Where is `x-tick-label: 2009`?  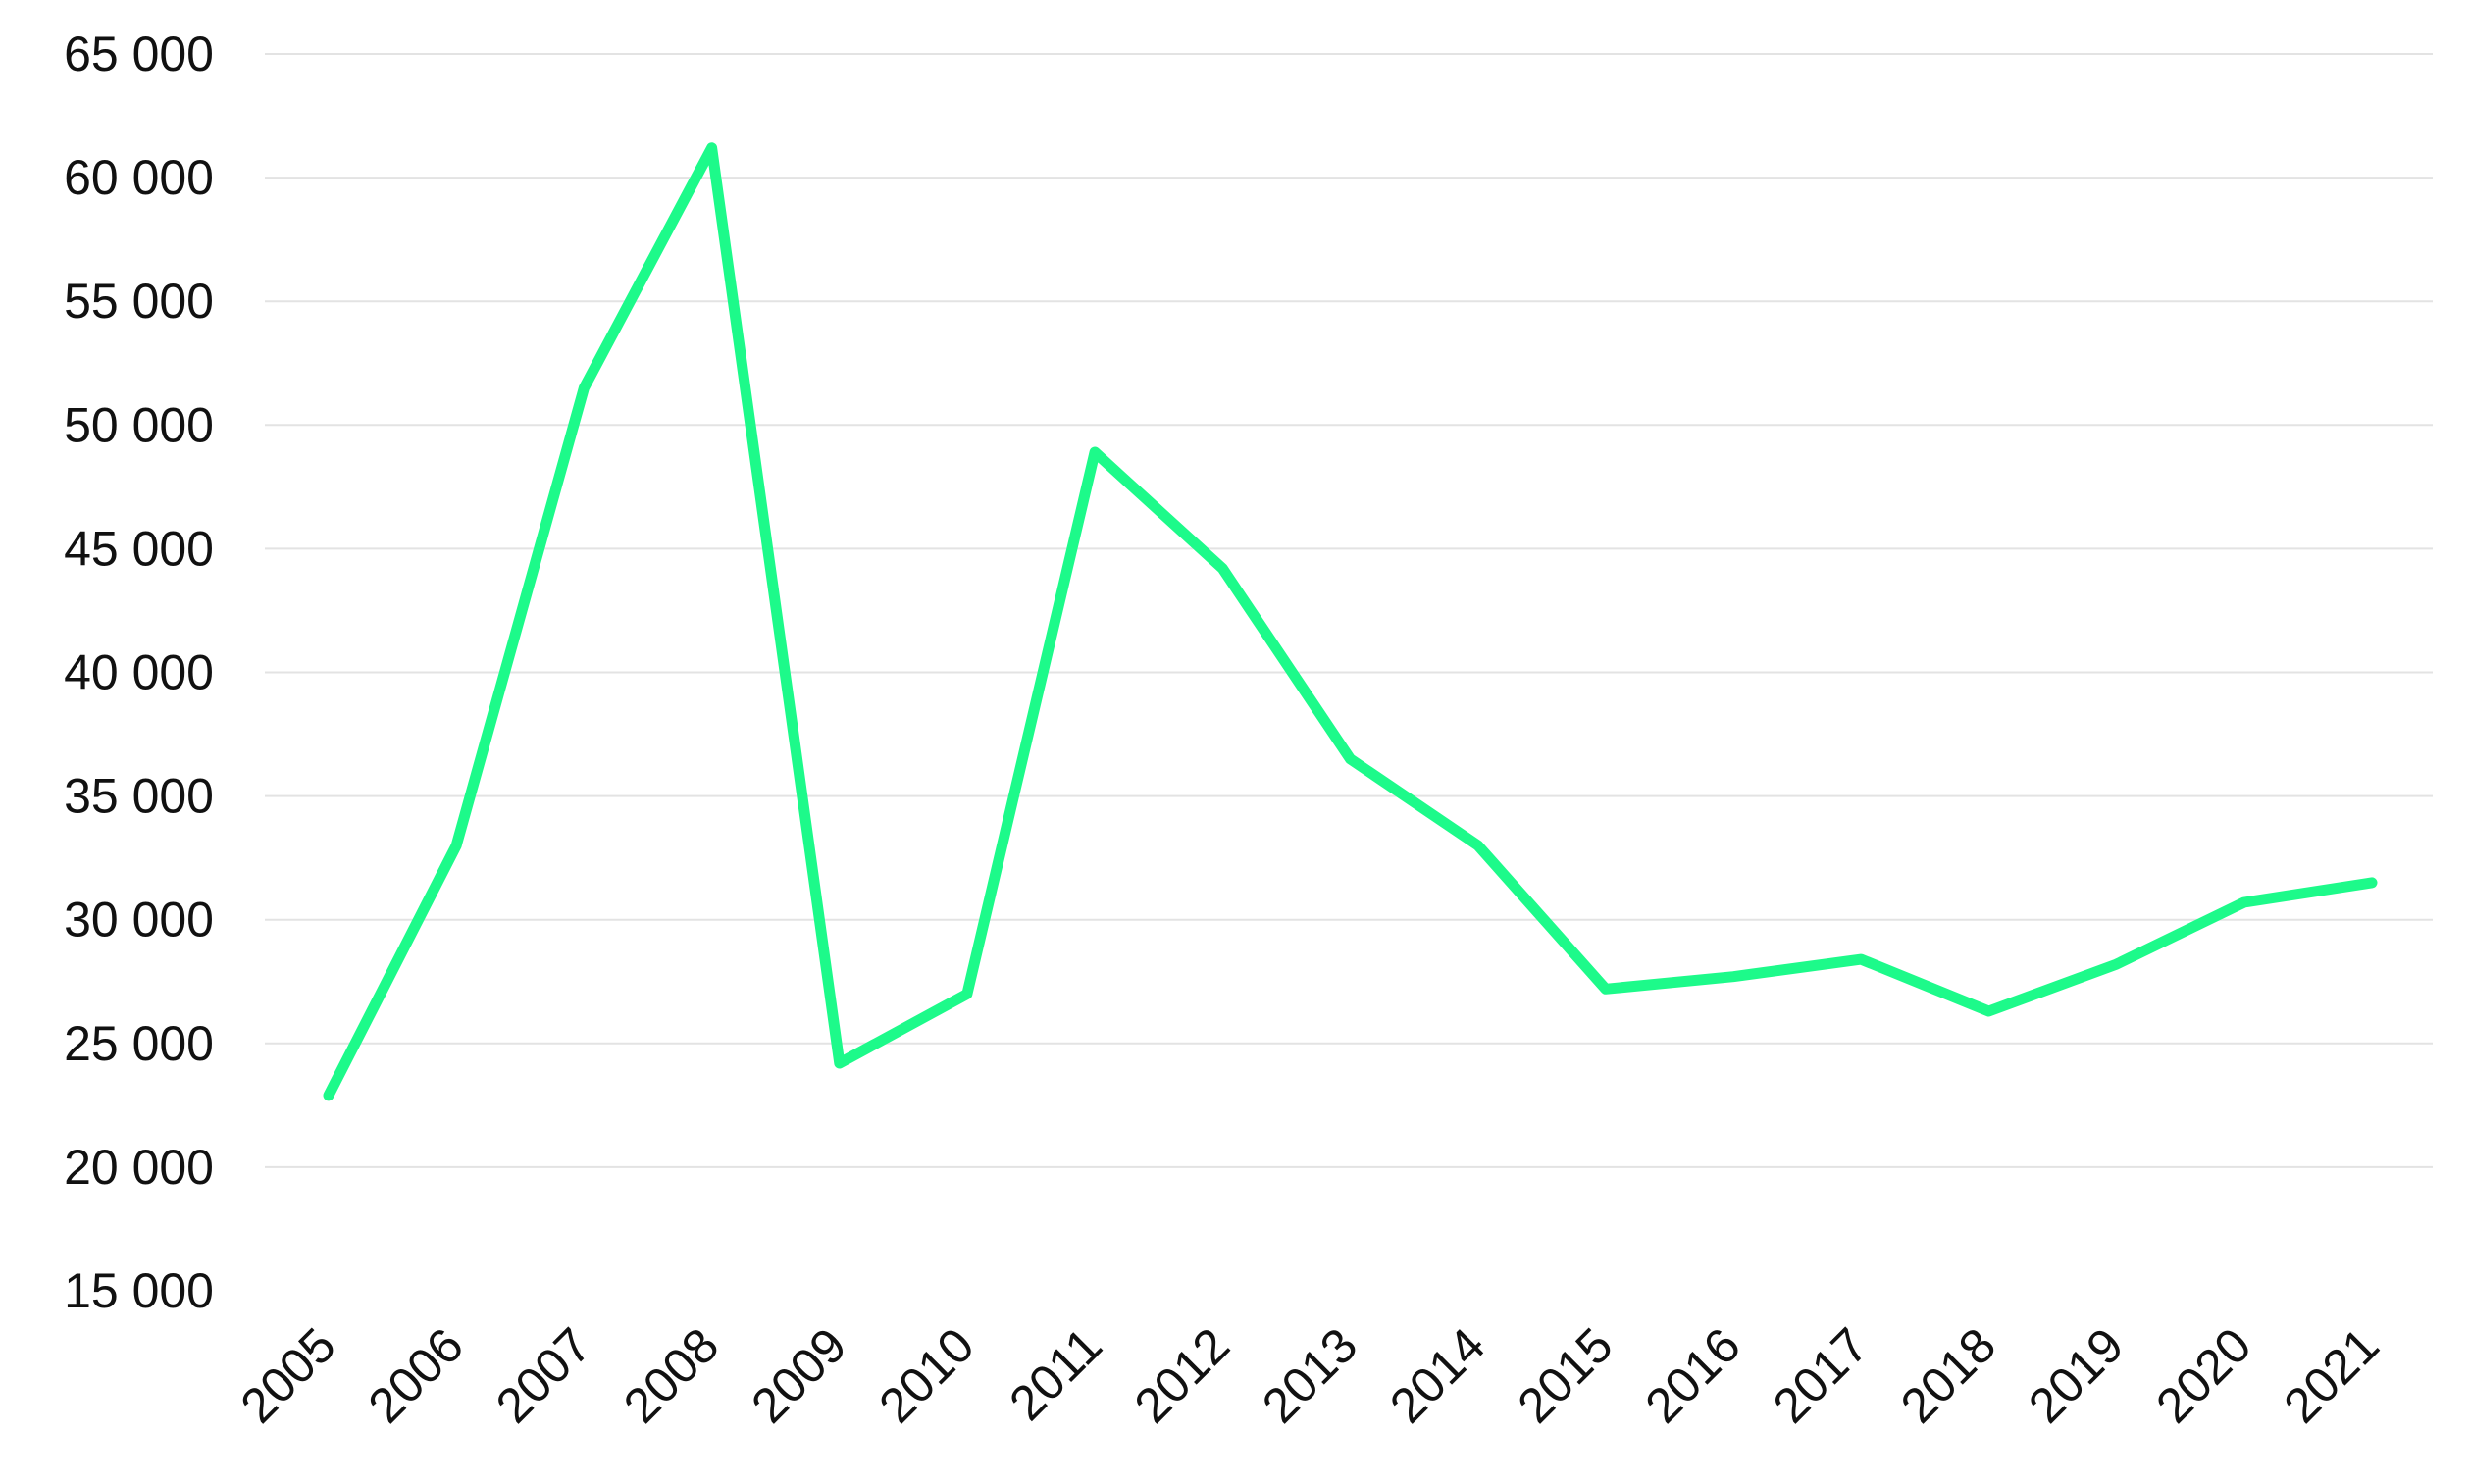 x-tick-label: 2009 is located at coordinates (799, 1375).